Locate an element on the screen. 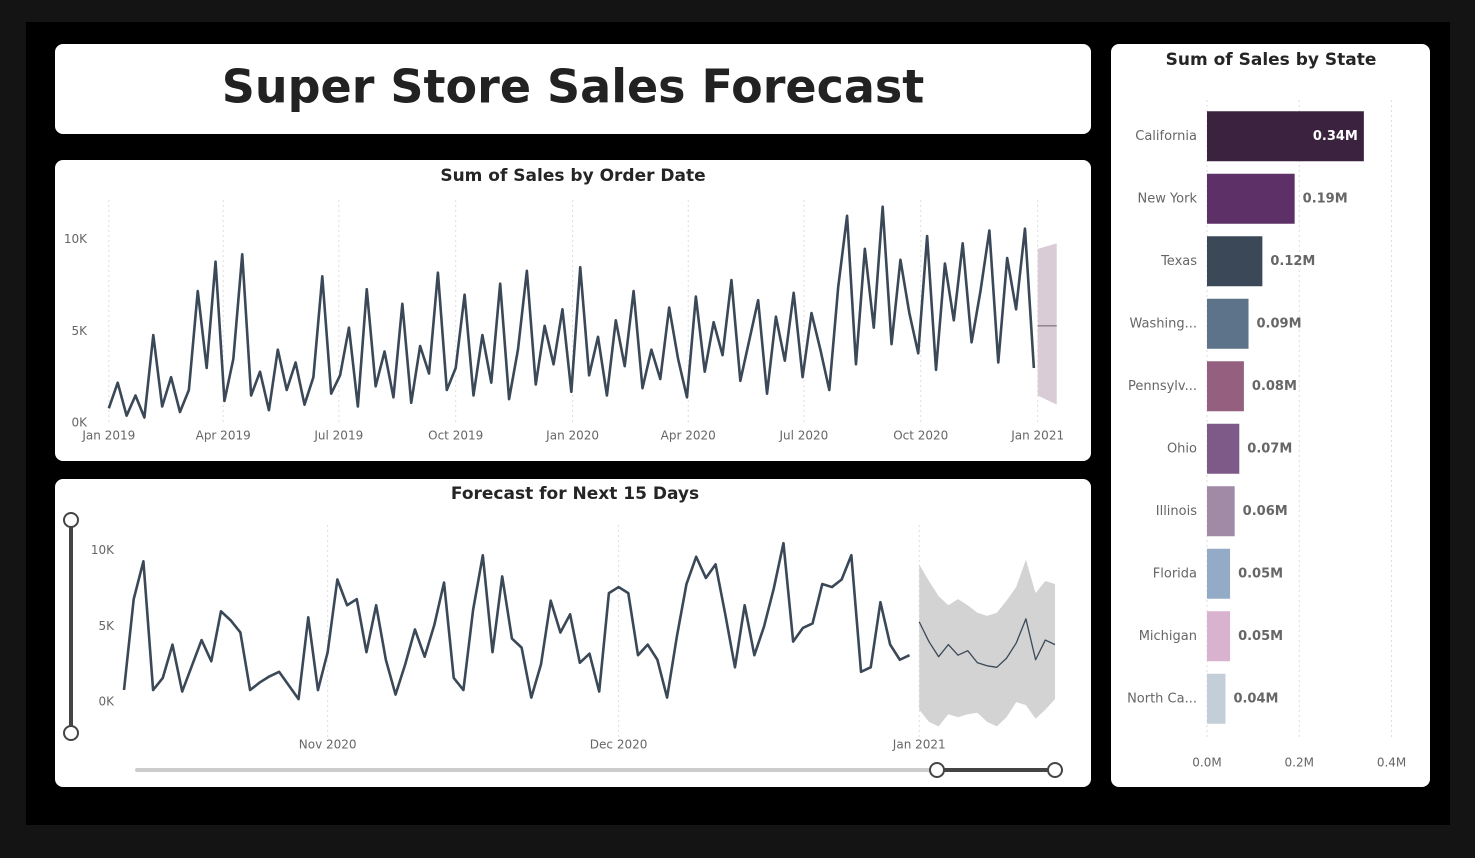 The height and width of the screenshot is (858, 1475). category-label: Texas is located at coordinates (1178, 261).